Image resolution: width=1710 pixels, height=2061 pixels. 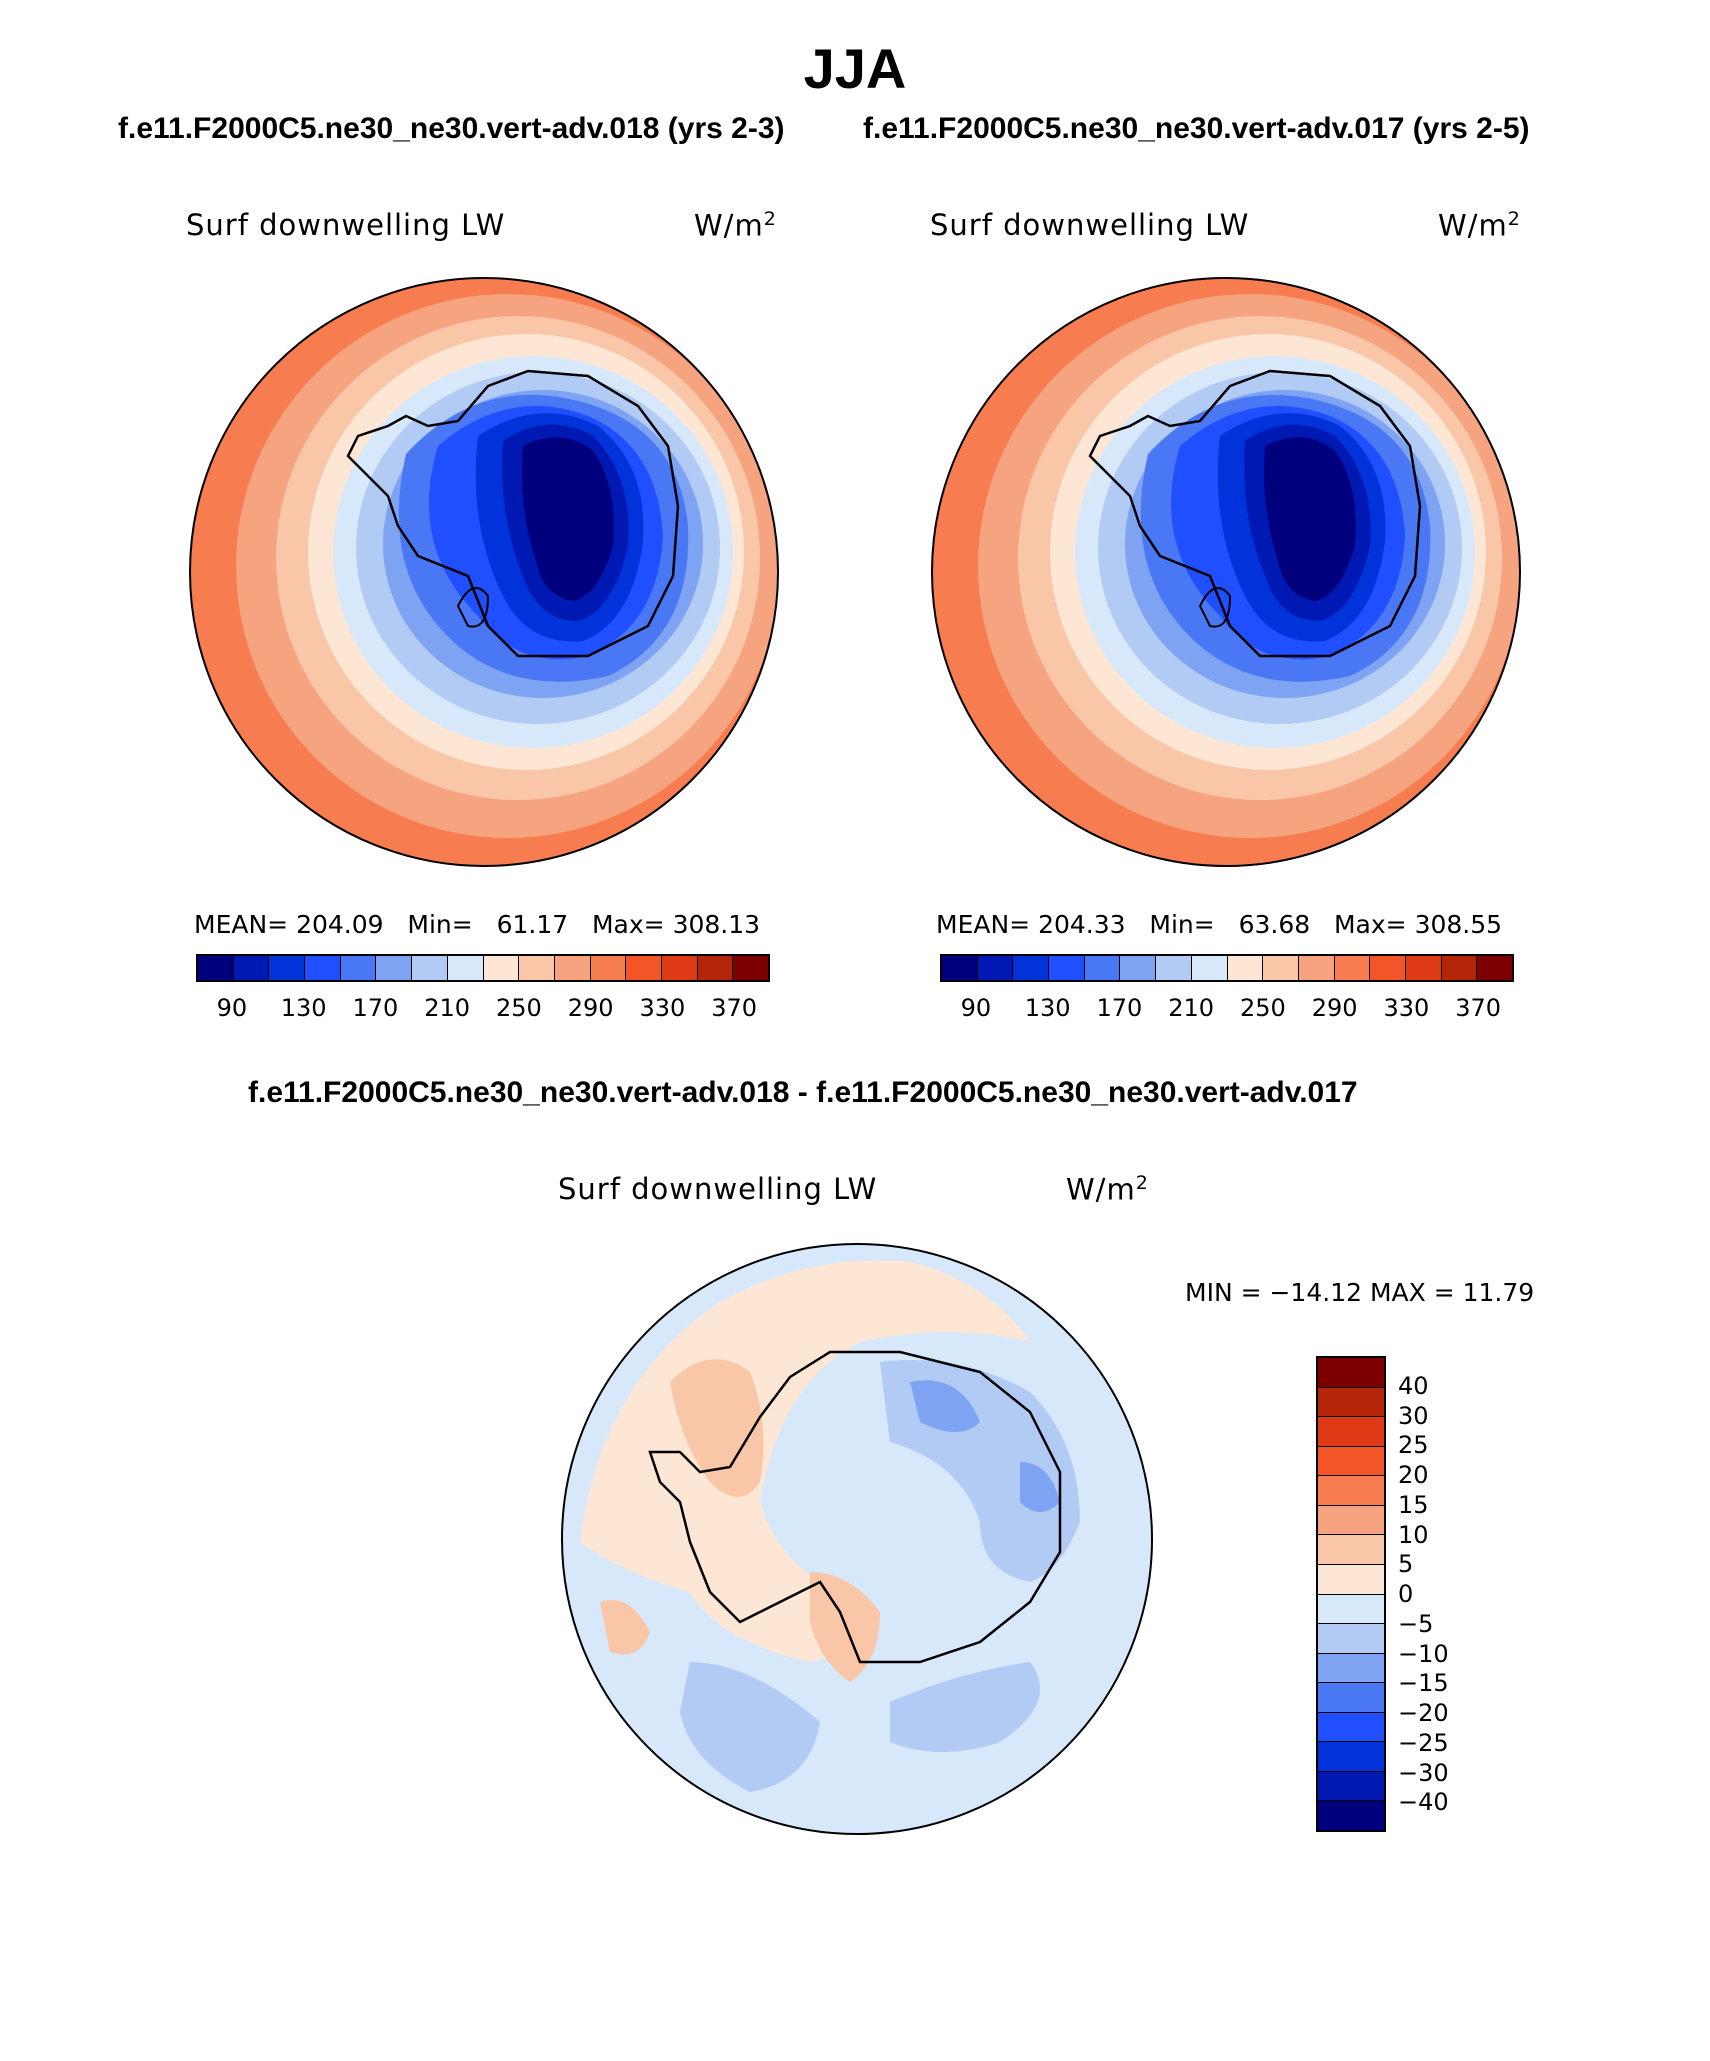 I want to click on colorbar-tick-label: −40, so click(x=1423, y=1802).